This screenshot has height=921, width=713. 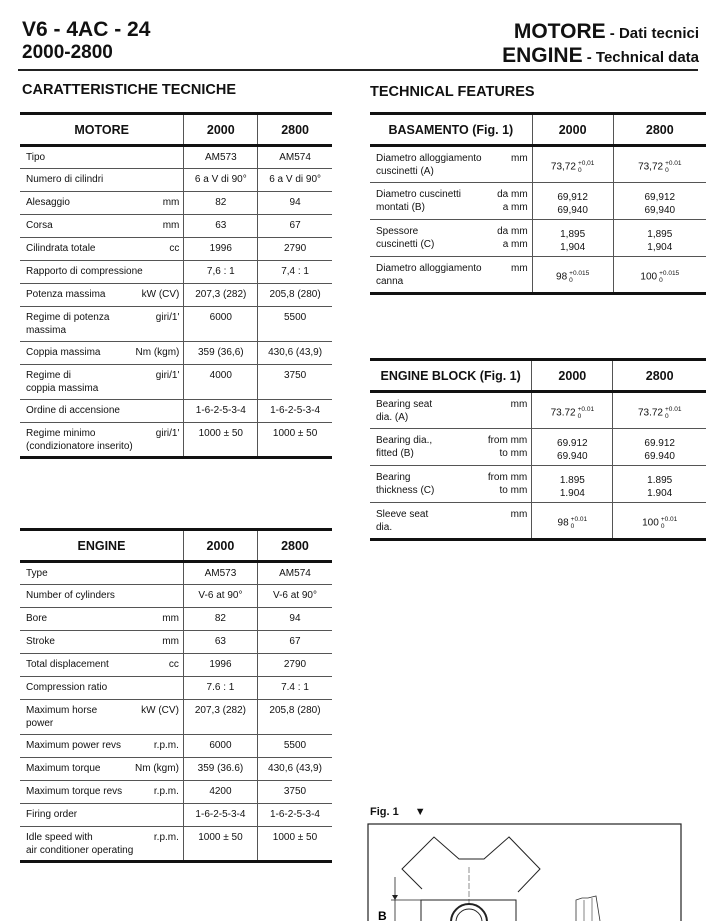 I want to click on value-2800: AM574, so click(x=294, y=157).